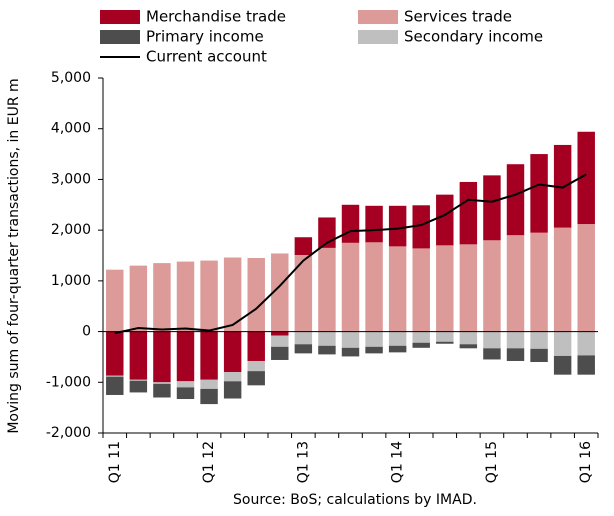 Image resolution: width=614 pixels, height=516 pixels. Describe the element at coordinates (355, 500) in the screenshot. I see `source: Source: BoS; calculations by IMAD.` at that location.